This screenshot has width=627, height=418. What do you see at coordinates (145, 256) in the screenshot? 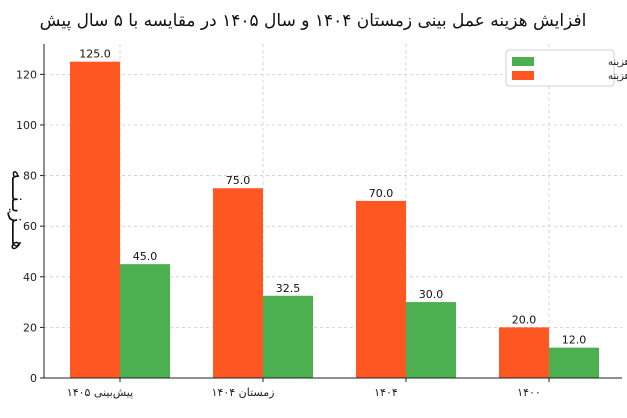
I see `data-label: 45.0` at bounding box center [145, 256].